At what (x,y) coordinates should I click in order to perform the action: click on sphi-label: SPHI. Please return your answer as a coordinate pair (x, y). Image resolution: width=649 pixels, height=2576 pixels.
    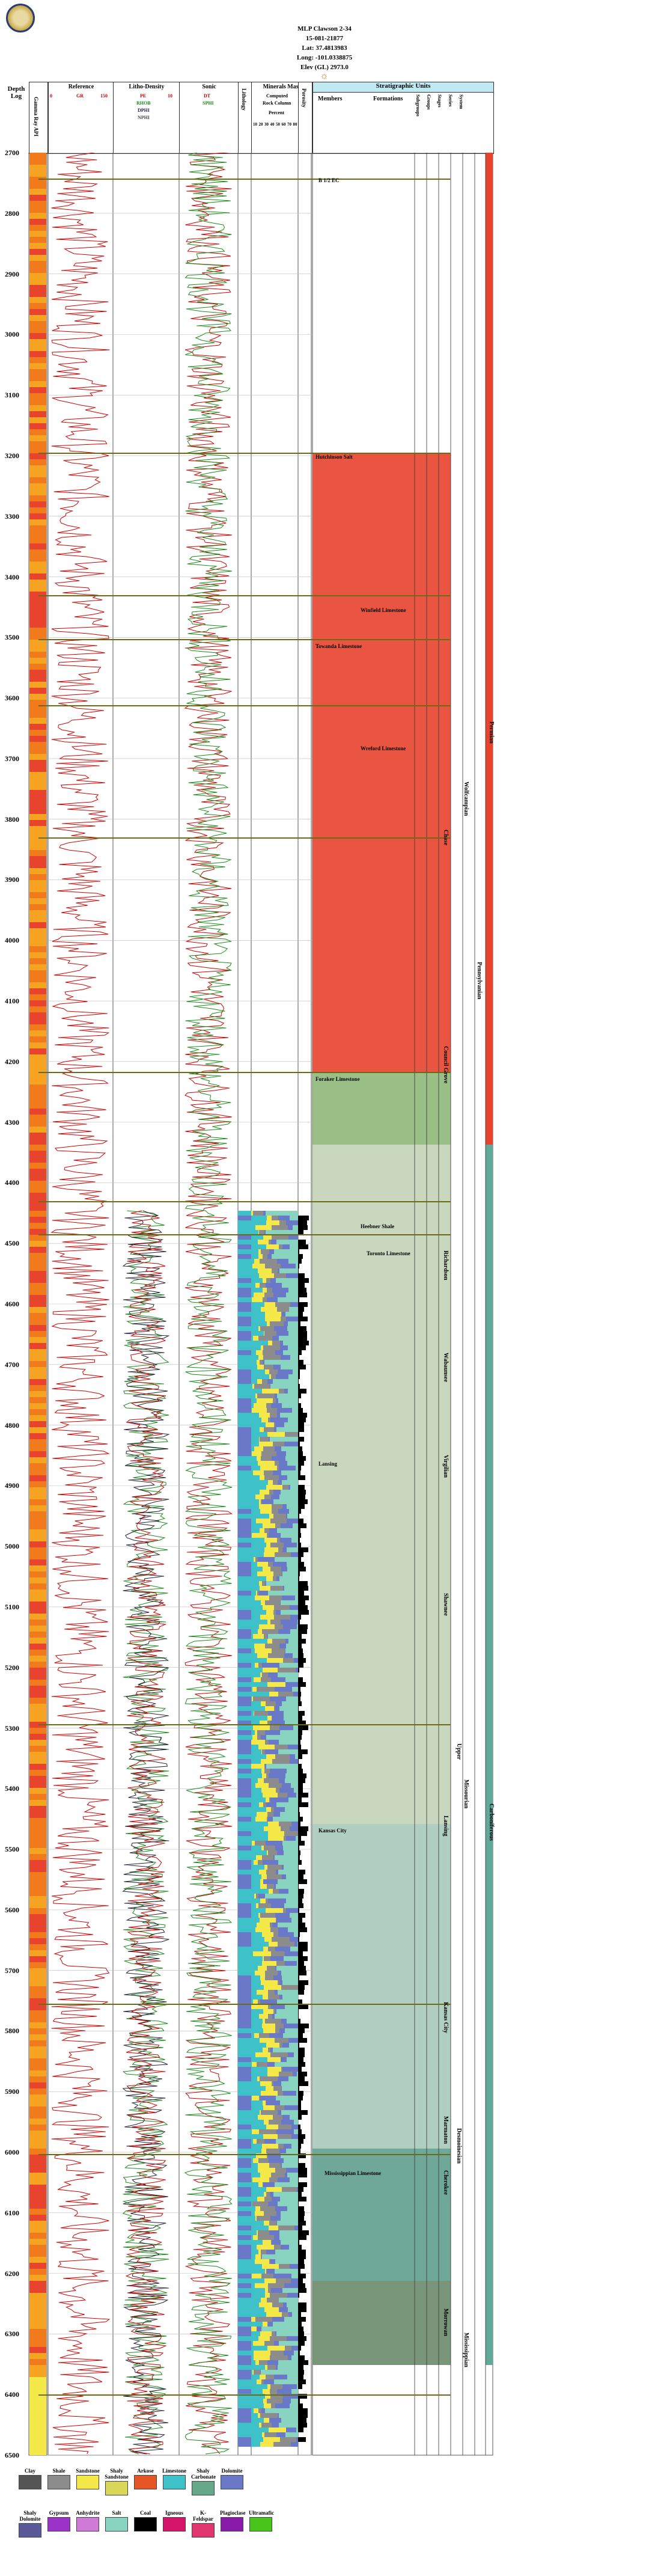
    Looking at the image, I should click on (208, 103).